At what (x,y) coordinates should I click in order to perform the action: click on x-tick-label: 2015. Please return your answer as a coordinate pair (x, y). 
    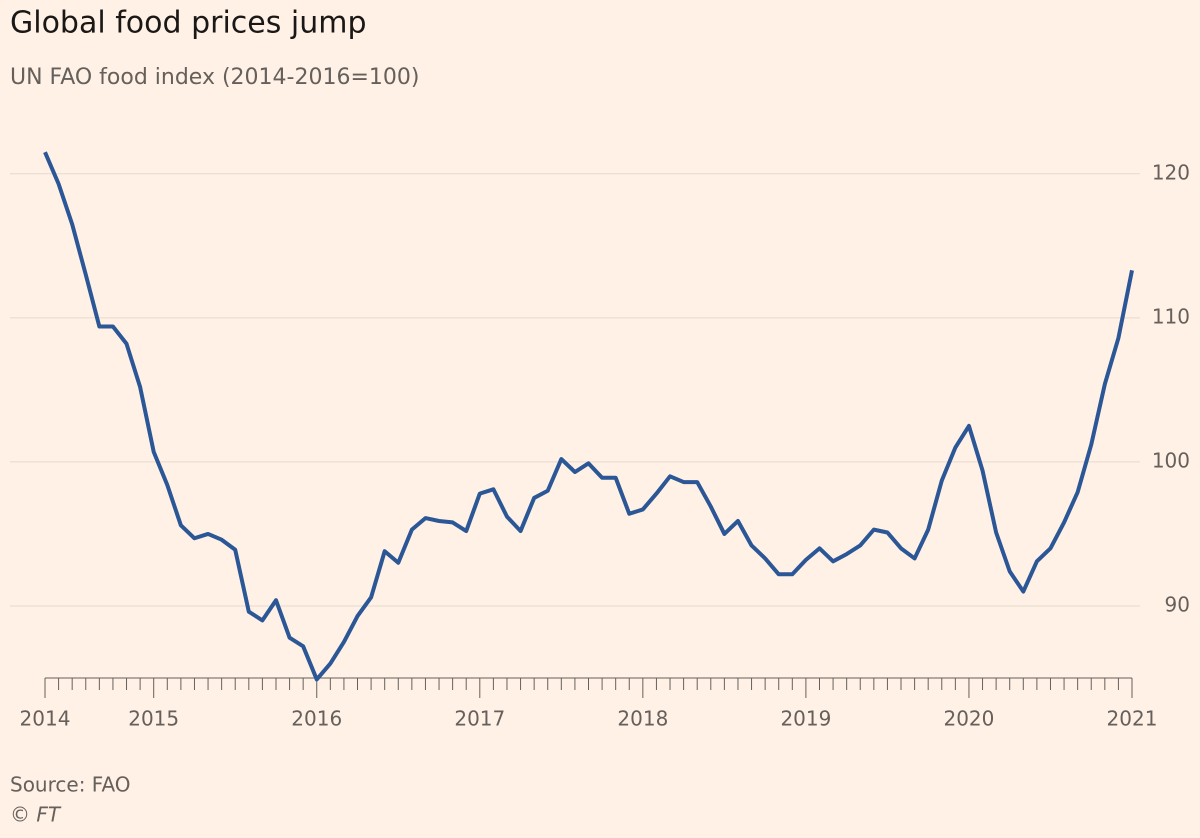
    Looking at the image, I should click on (153, 719).